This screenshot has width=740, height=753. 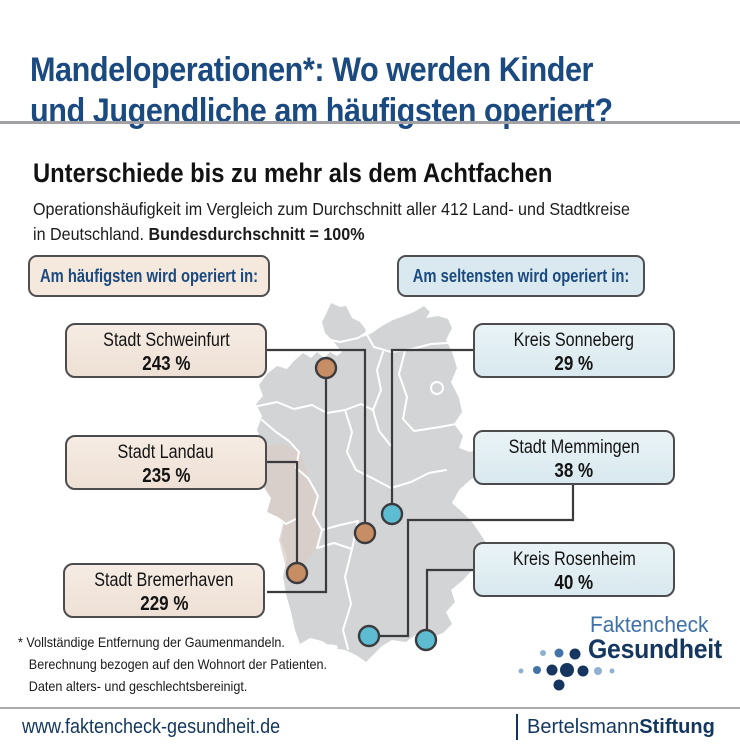 I want to click on state-borders, so click(x=357, y=491).